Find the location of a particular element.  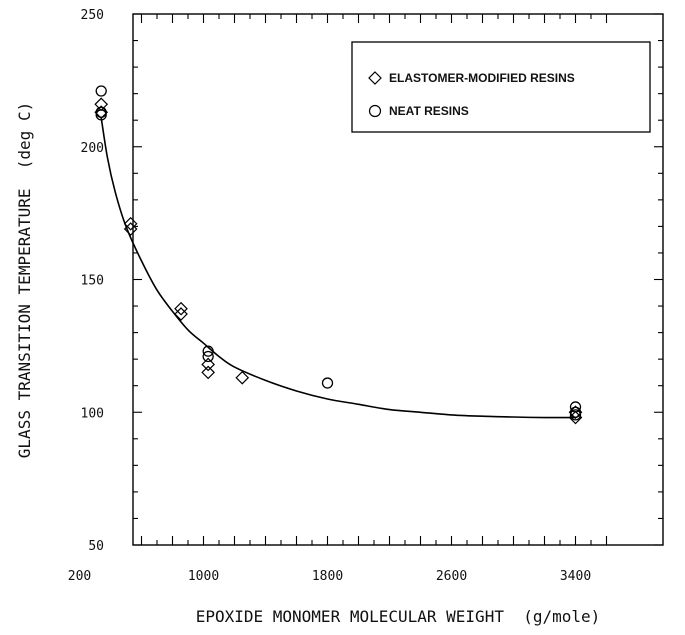

legend-box is located at coordinates (501, 87).